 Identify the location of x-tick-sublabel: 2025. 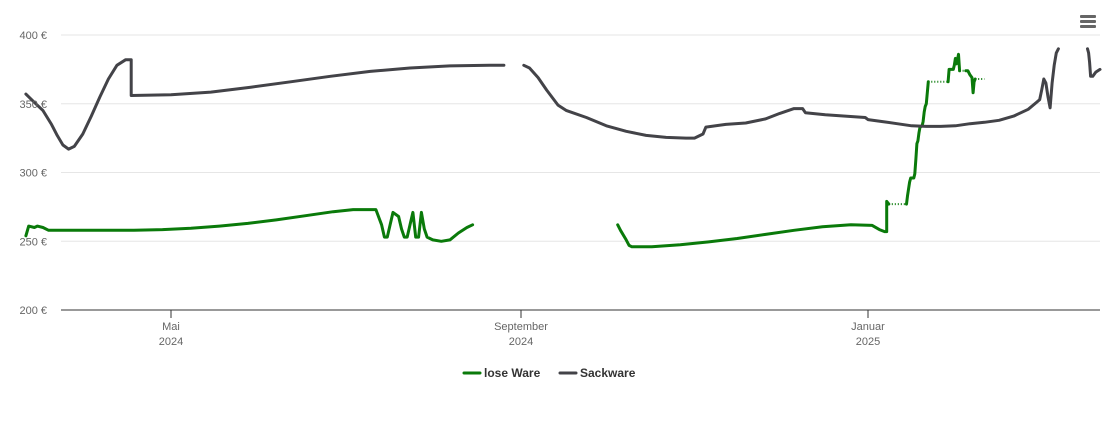
(868, 342).